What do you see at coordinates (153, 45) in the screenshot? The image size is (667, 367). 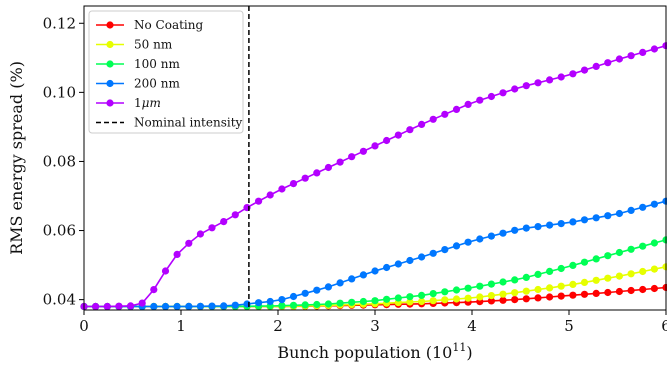 I see `legend-label: 50 nm` at bounding box center [153, 45].